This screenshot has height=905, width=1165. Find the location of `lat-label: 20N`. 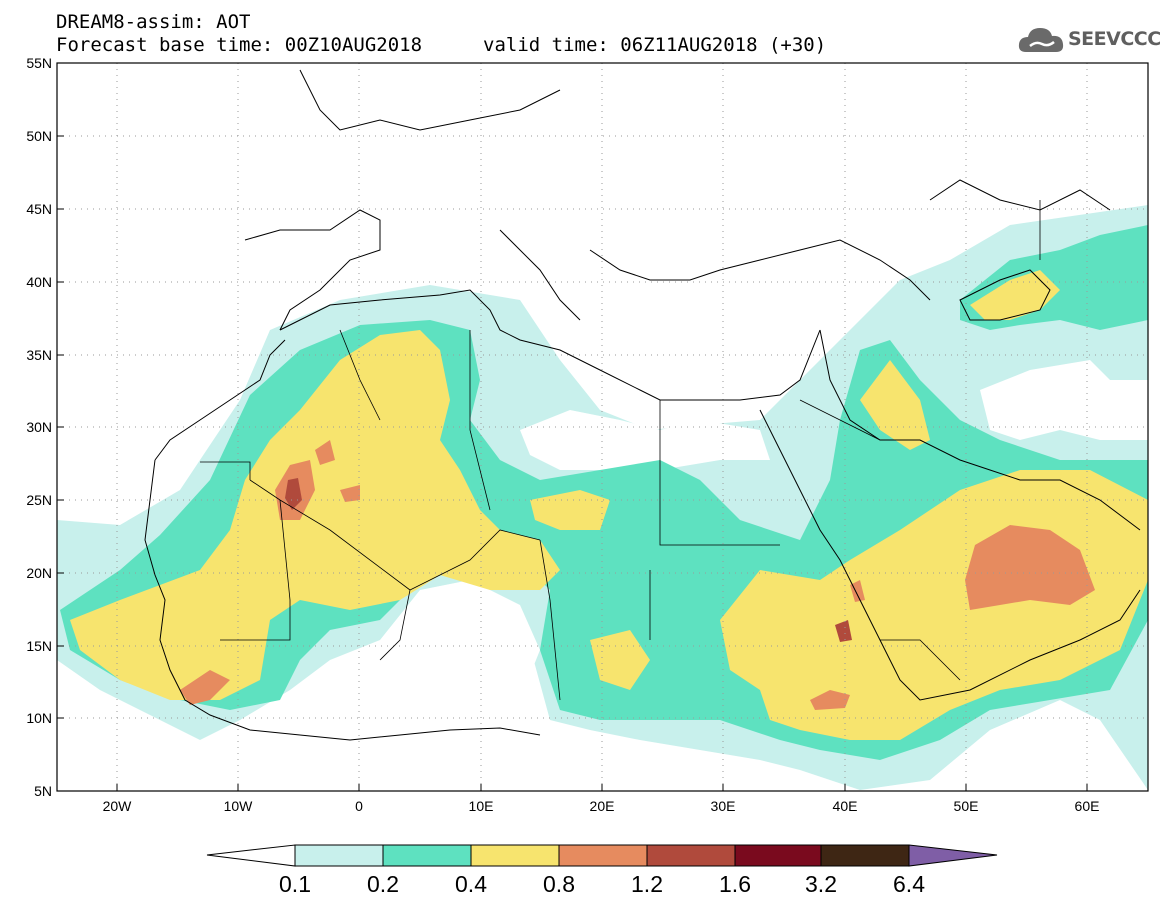

lat-label: 20N is located at coordinates (39, 573).